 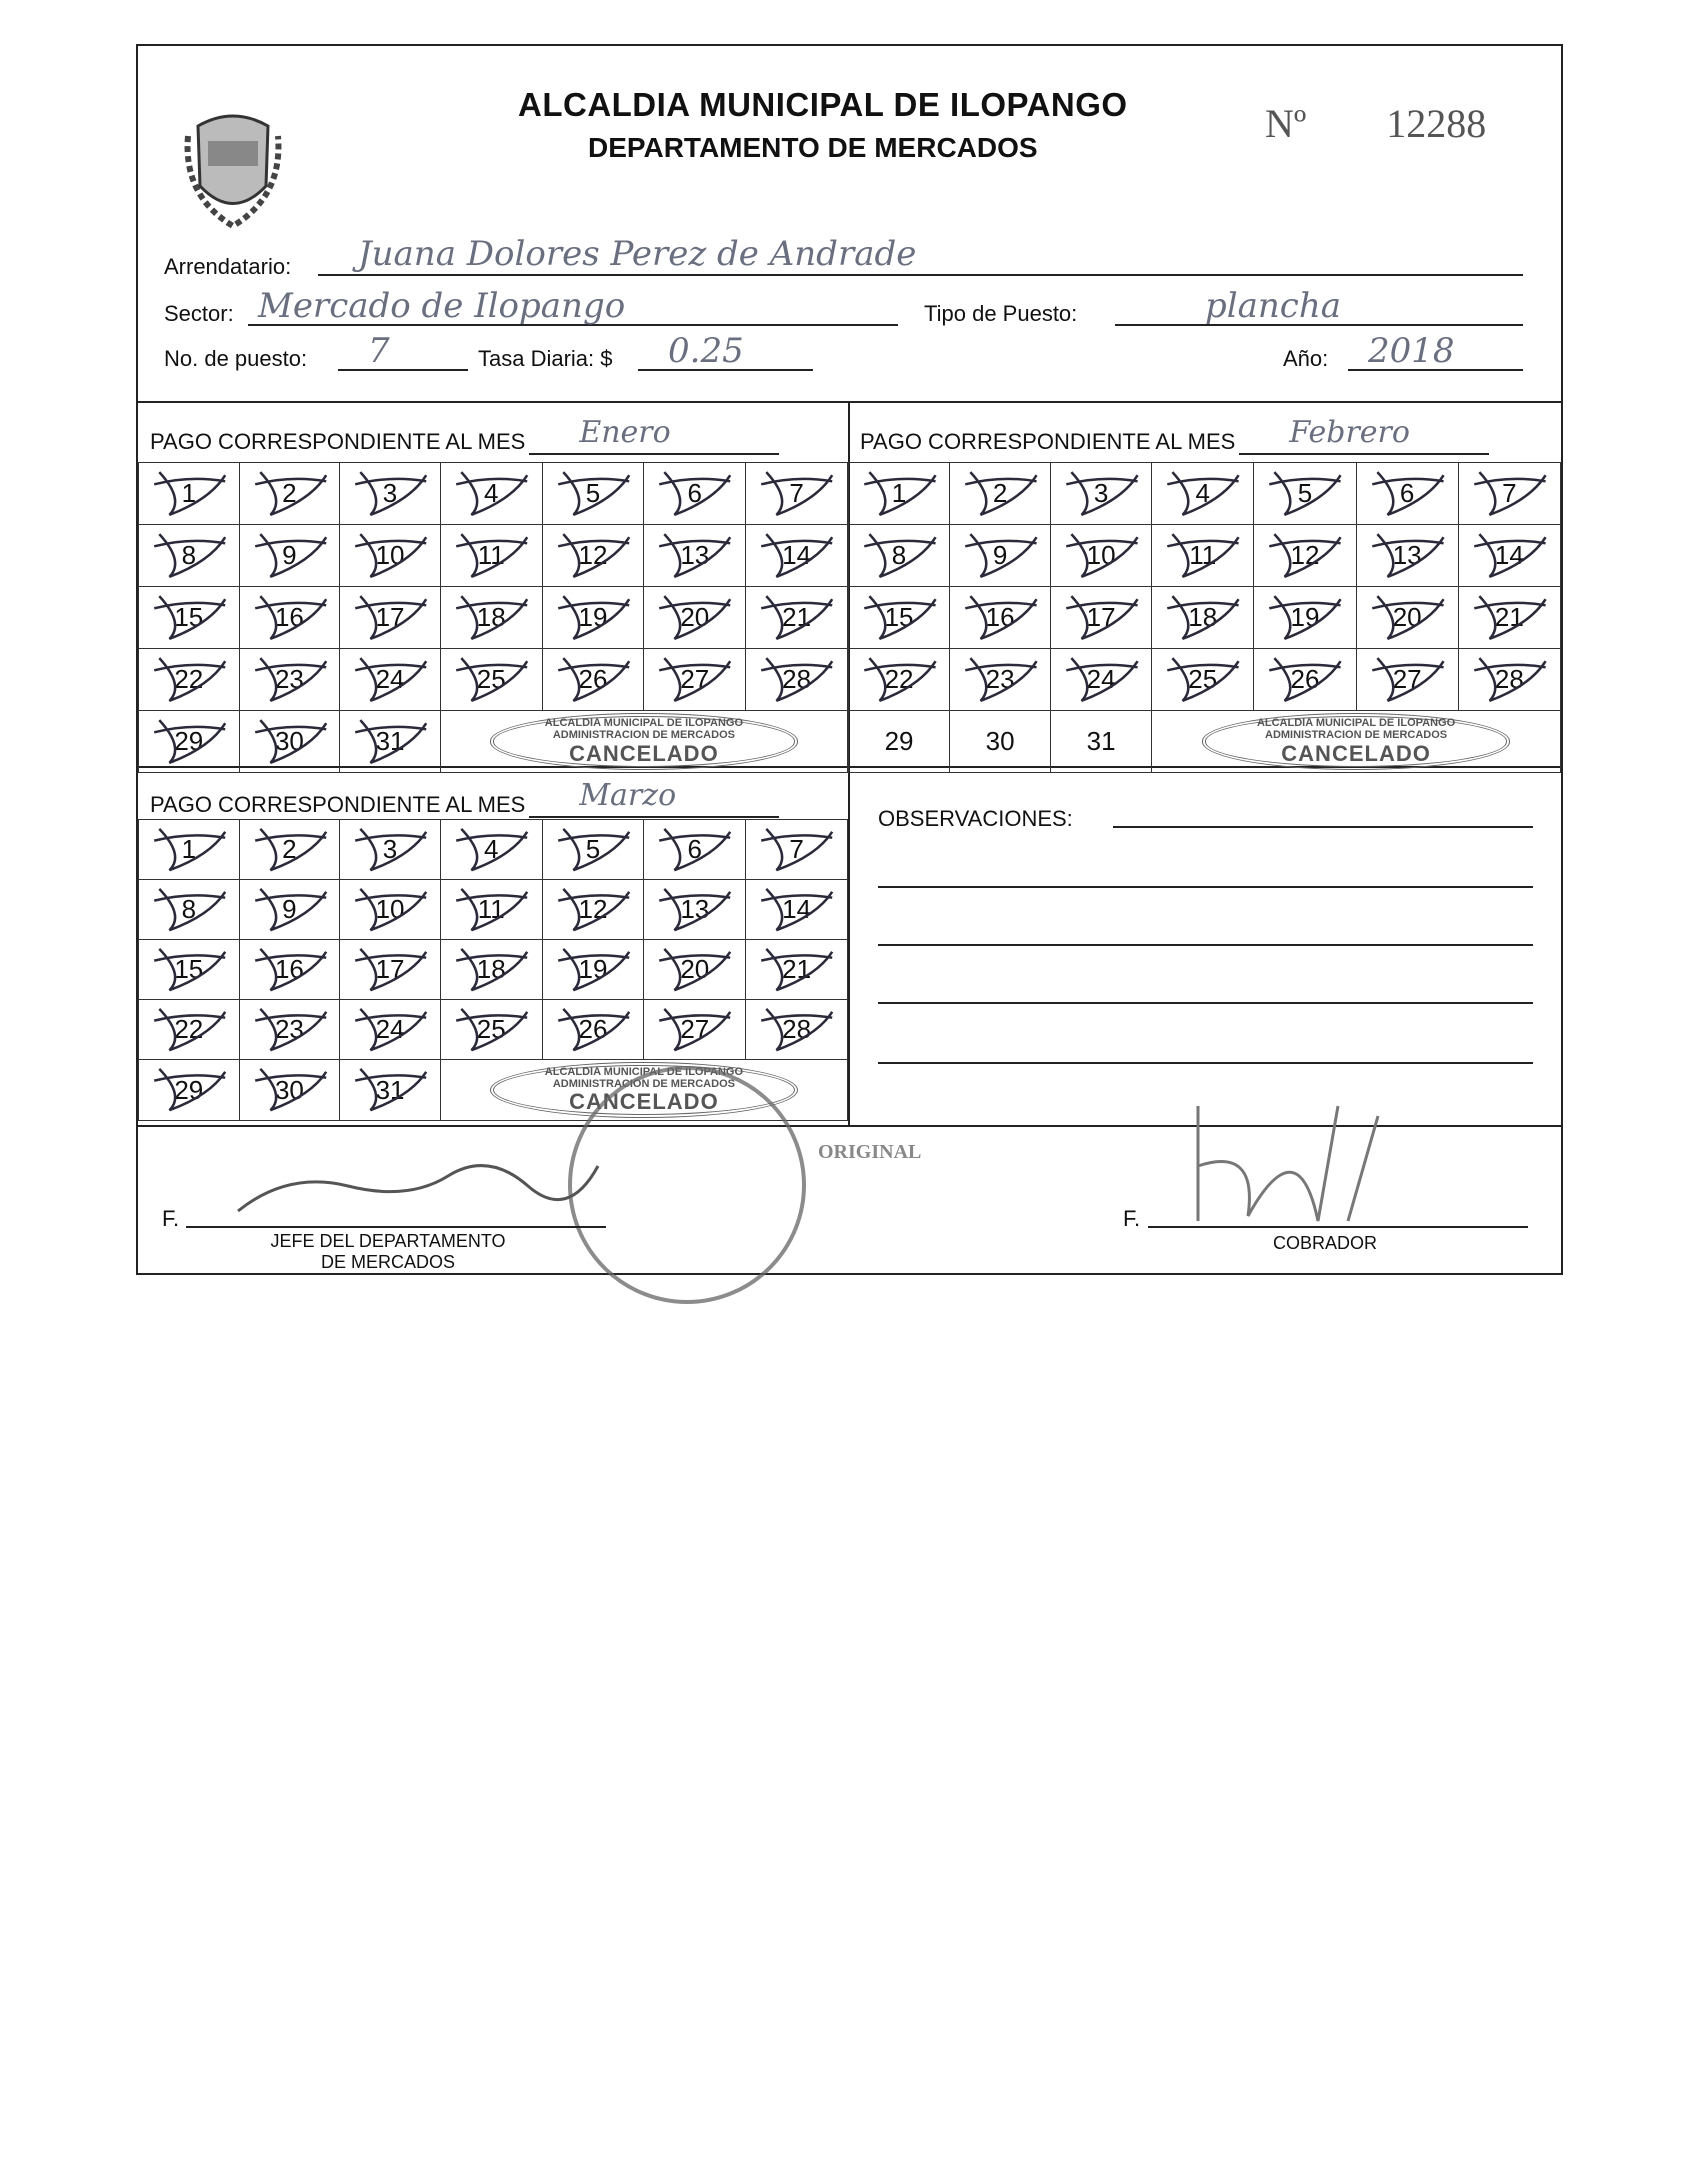 I want to click on month-field: Marzo, so click(x=654, y=798).